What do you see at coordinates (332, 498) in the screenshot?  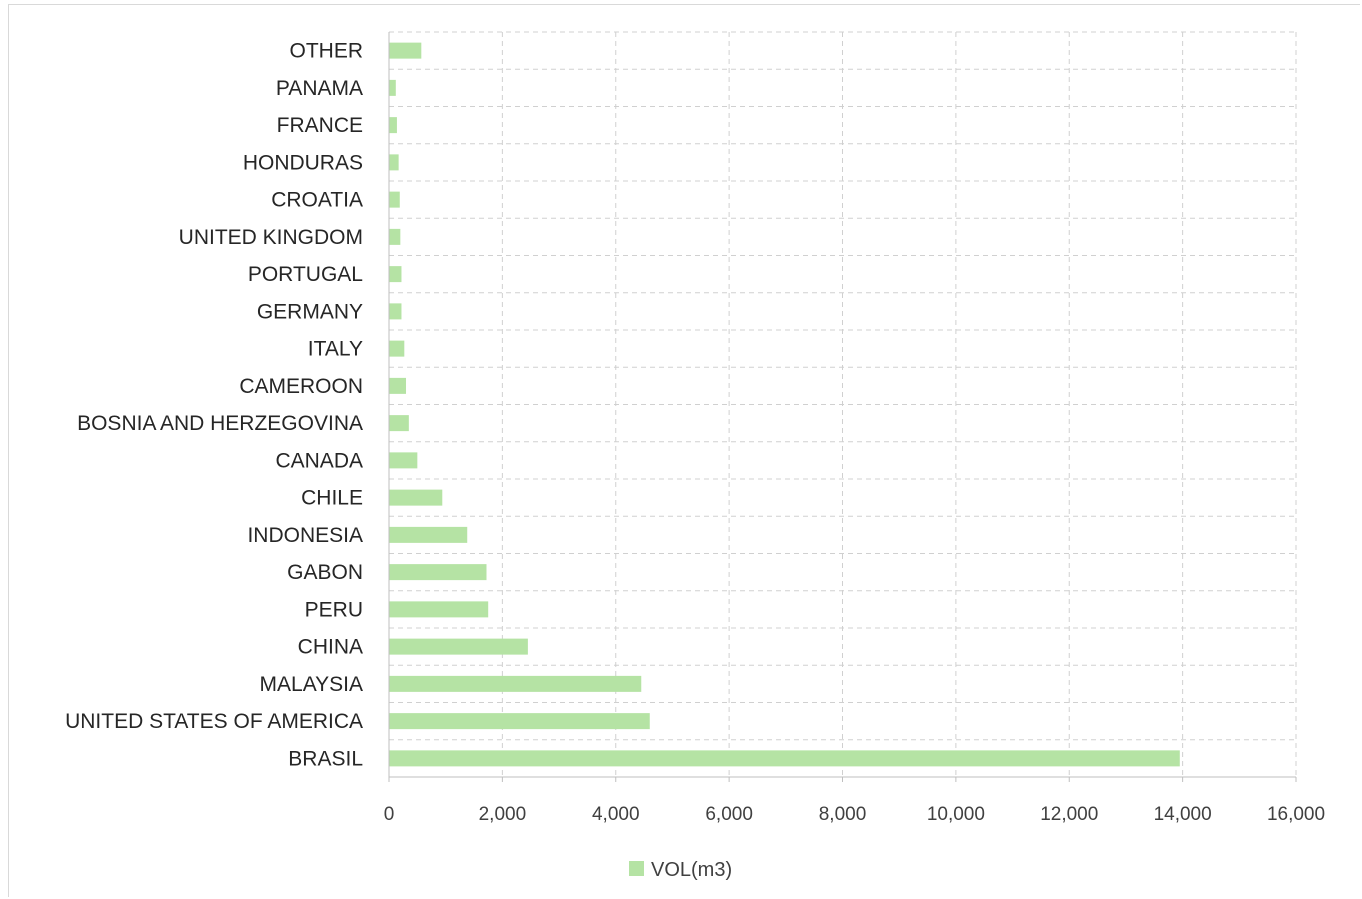 I see `category-label: CHILE` at bounding box center [332, 498].